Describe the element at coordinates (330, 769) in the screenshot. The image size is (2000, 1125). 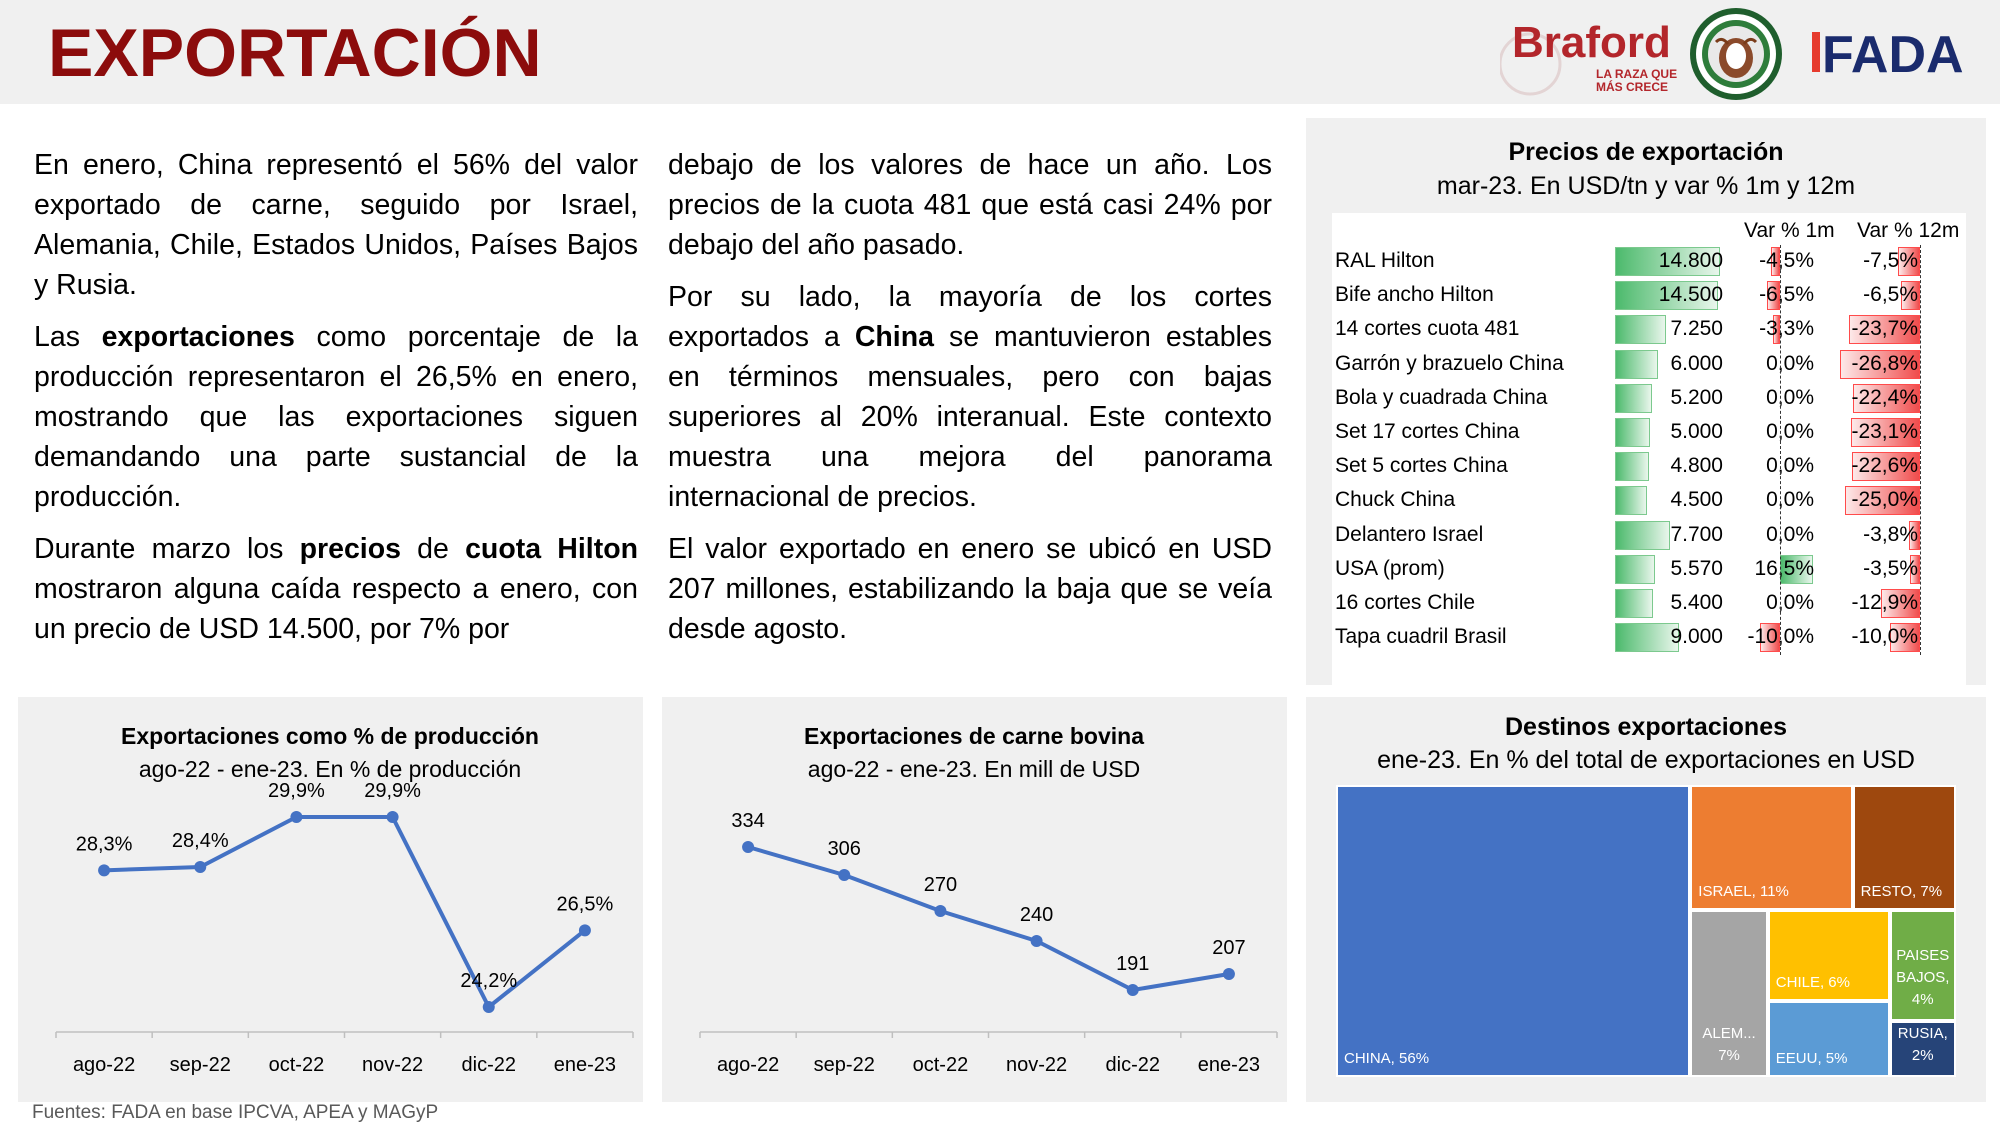
I see `chart-subtitle: ago-22 - ene-23. En % de producción` at that location.